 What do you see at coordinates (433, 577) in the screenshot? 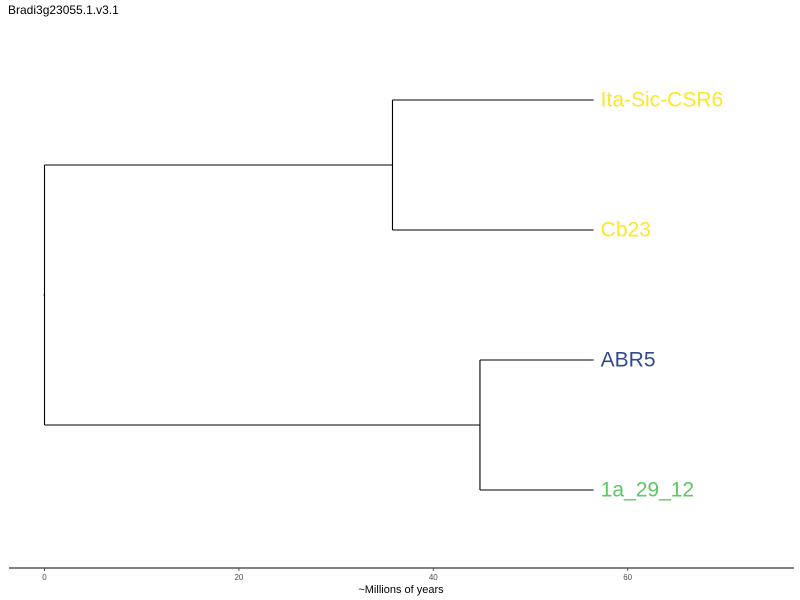
I see `axis-tick-label: 40` at bounding box center [433, 577].